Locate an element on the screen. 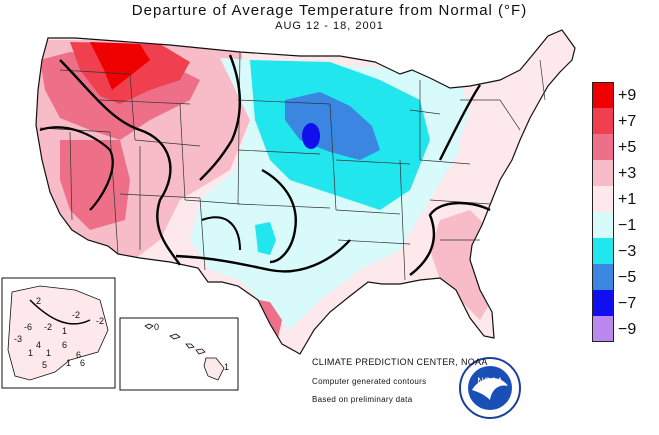  legend-label: +1 is located at coordinates (627, 199).